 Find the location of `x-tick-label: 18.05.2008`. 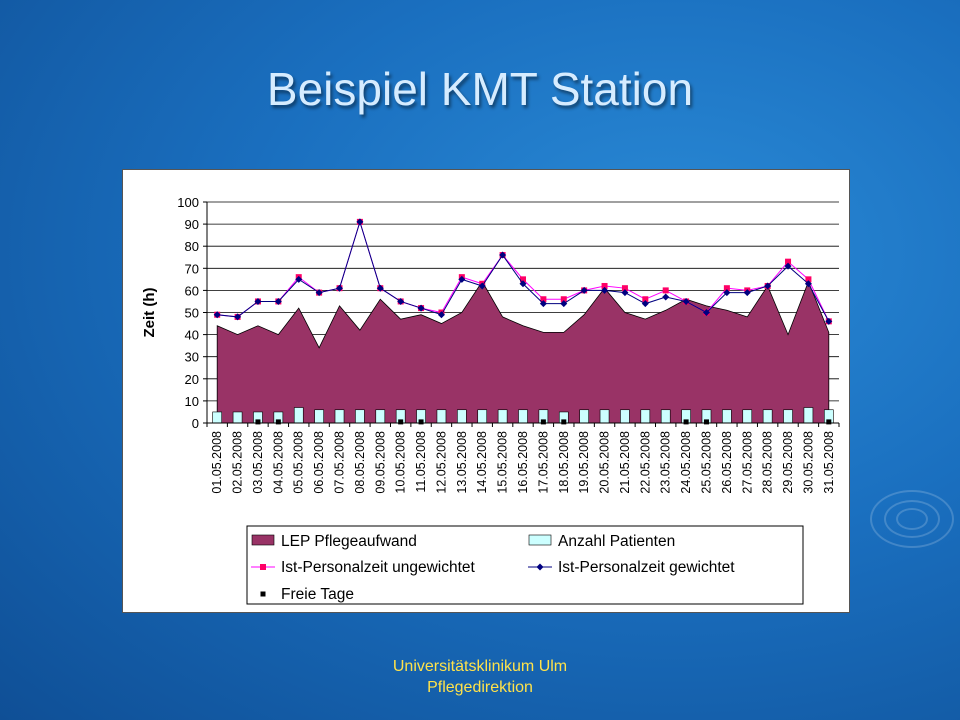

x-tick-label: 18.05.2008 is located at coordinates (564, 462).